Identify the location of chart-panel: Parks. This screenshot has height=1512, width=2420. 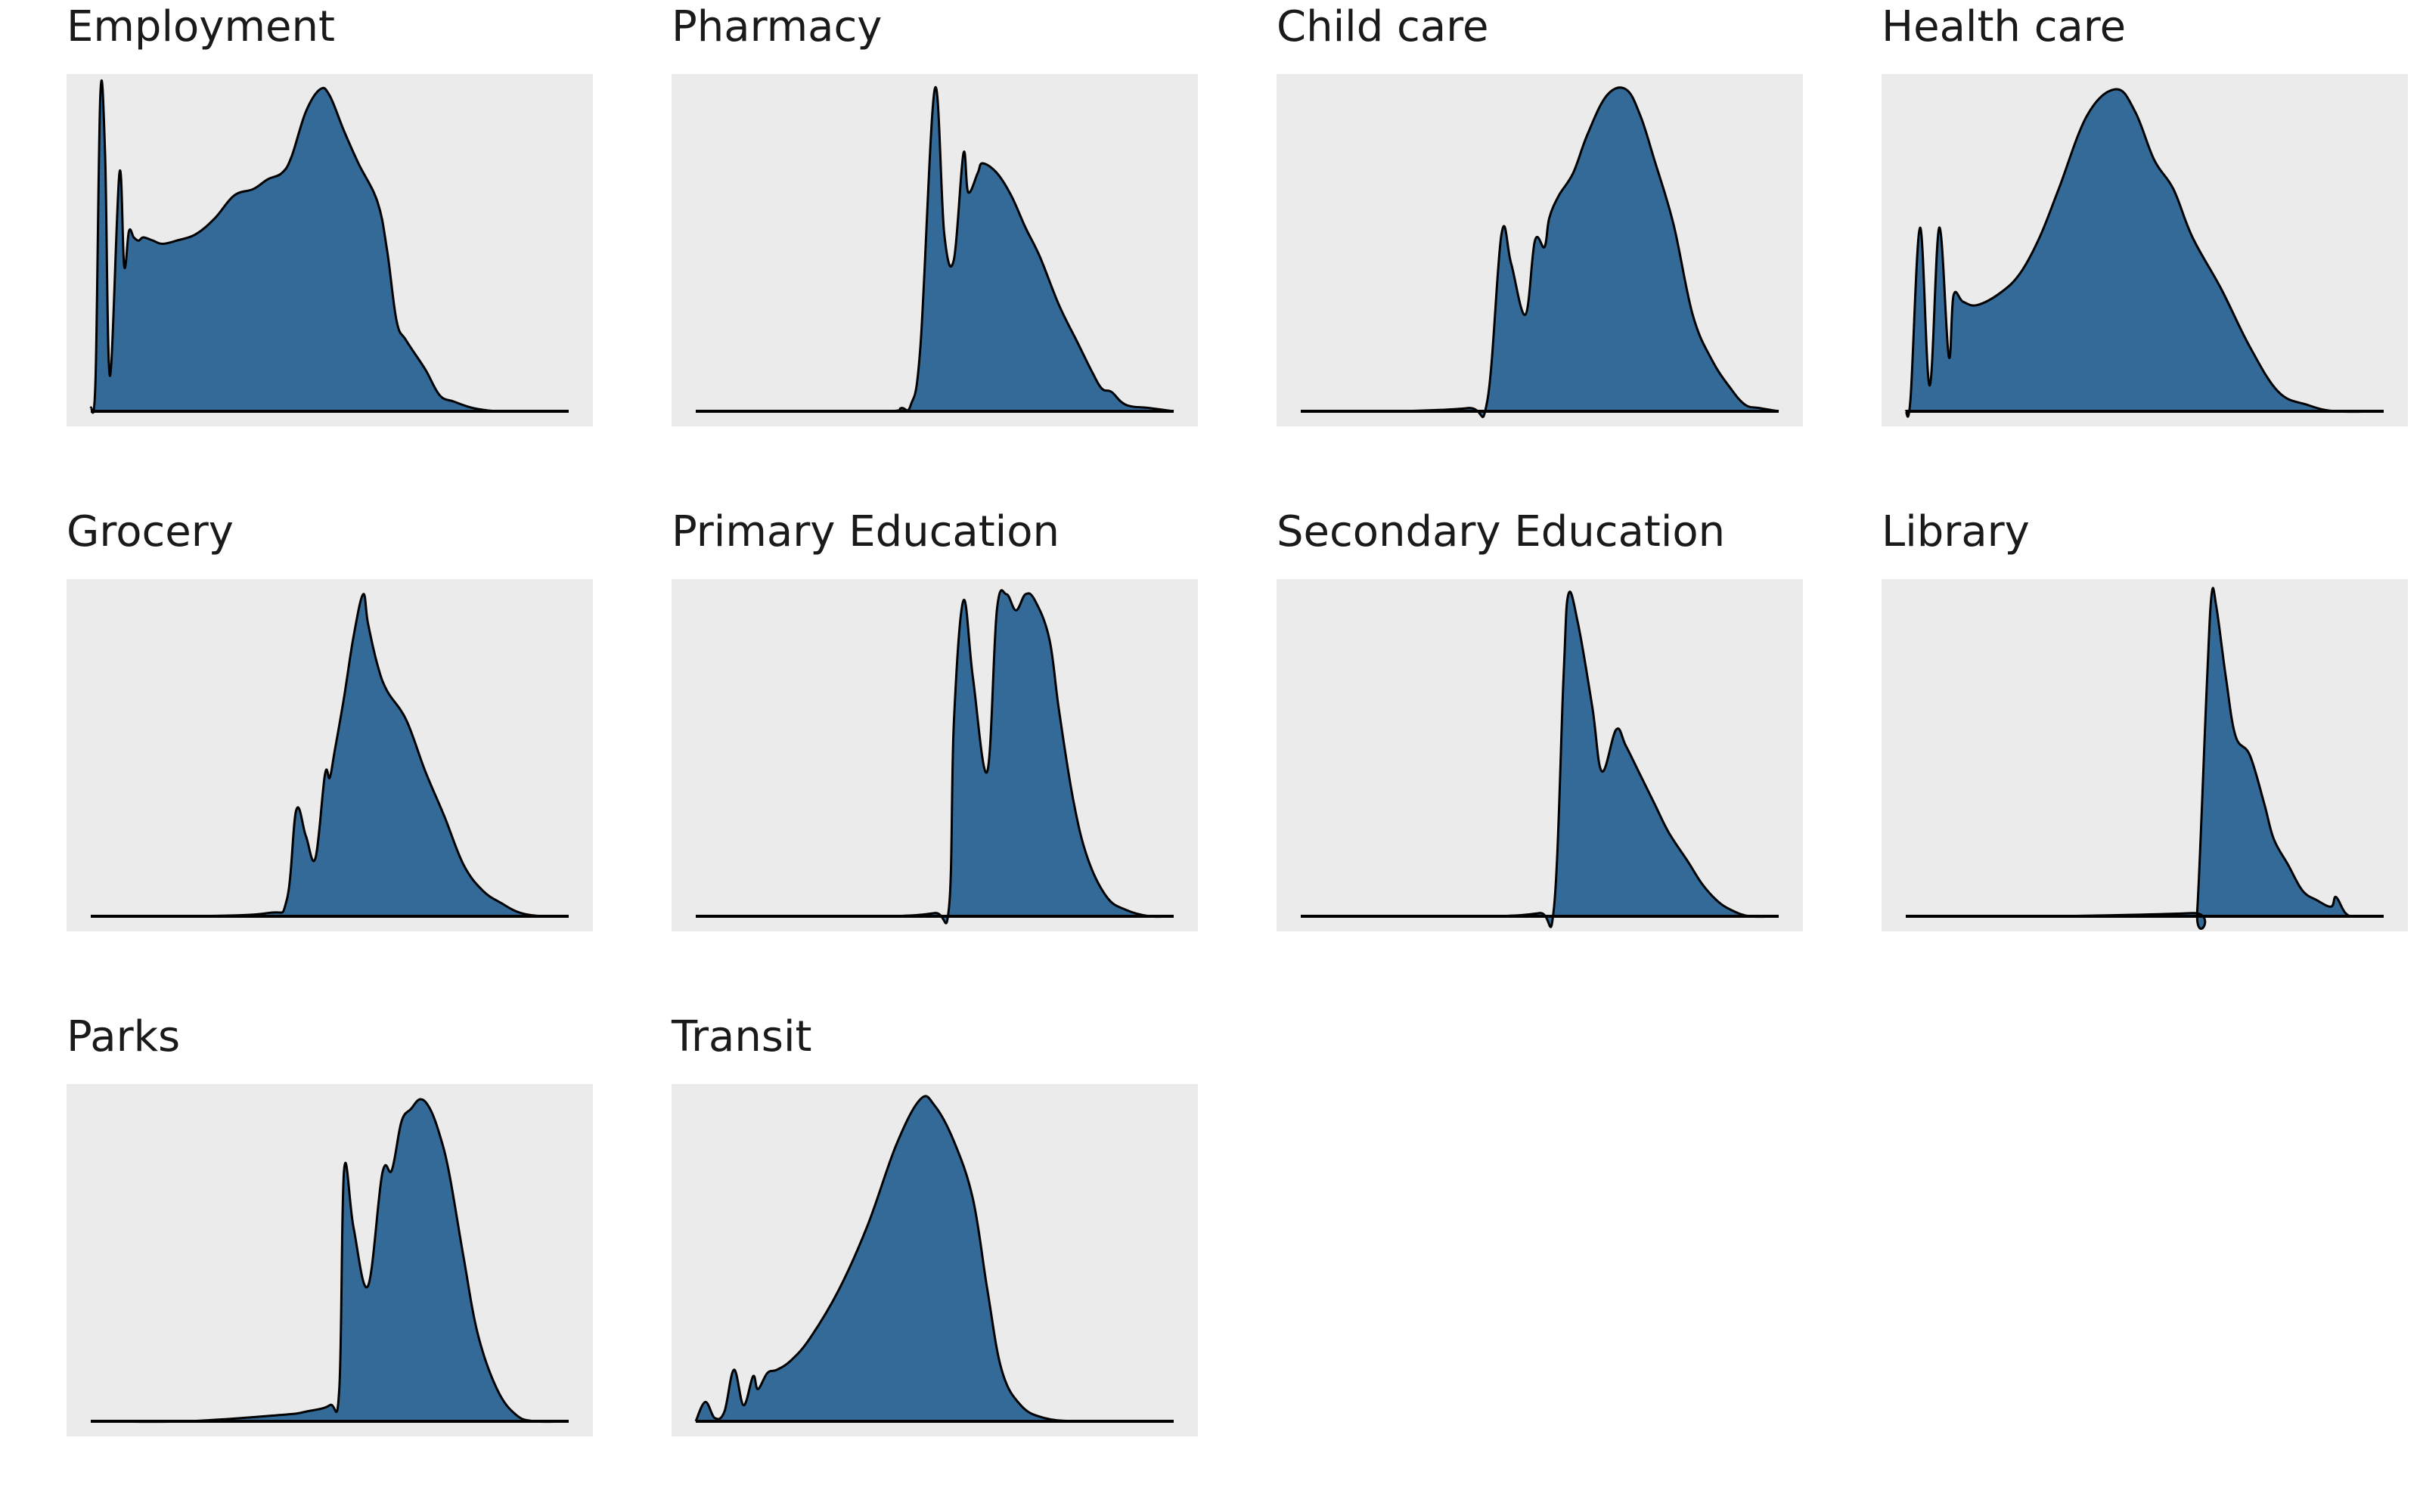
(330, 1223).